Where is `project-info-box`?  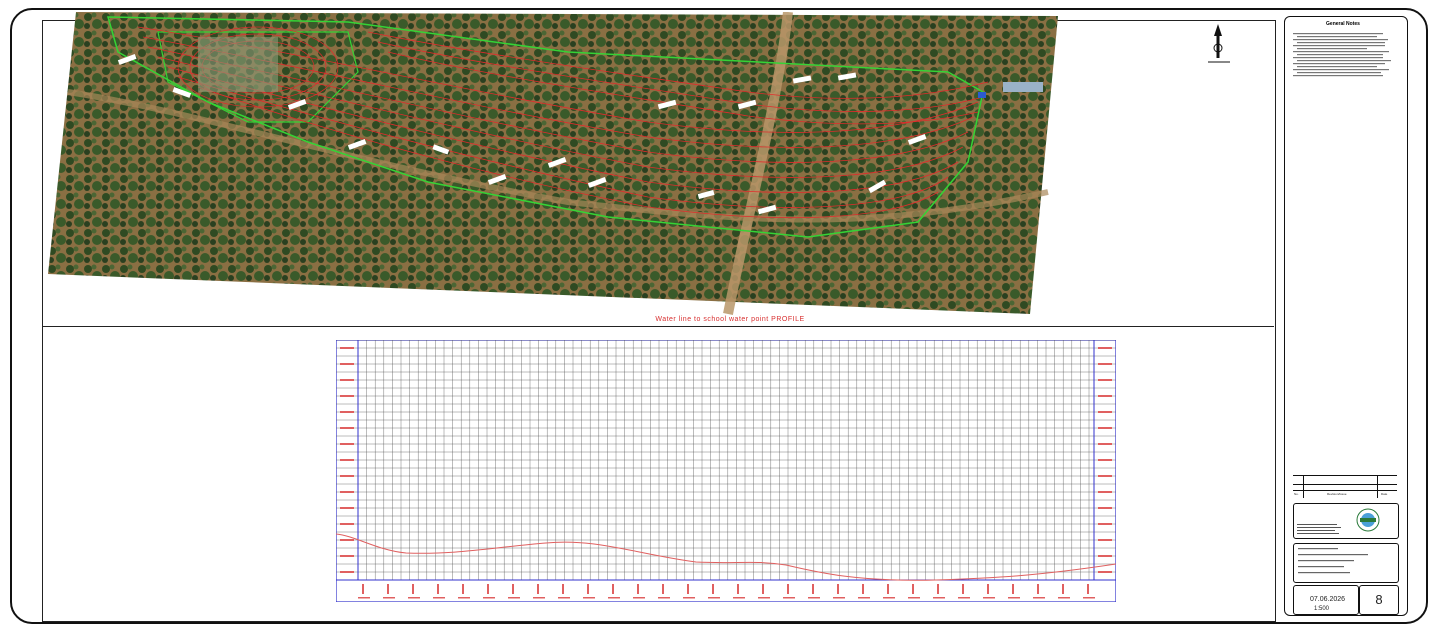
project-info-box is located at coordinates (1346, 563).